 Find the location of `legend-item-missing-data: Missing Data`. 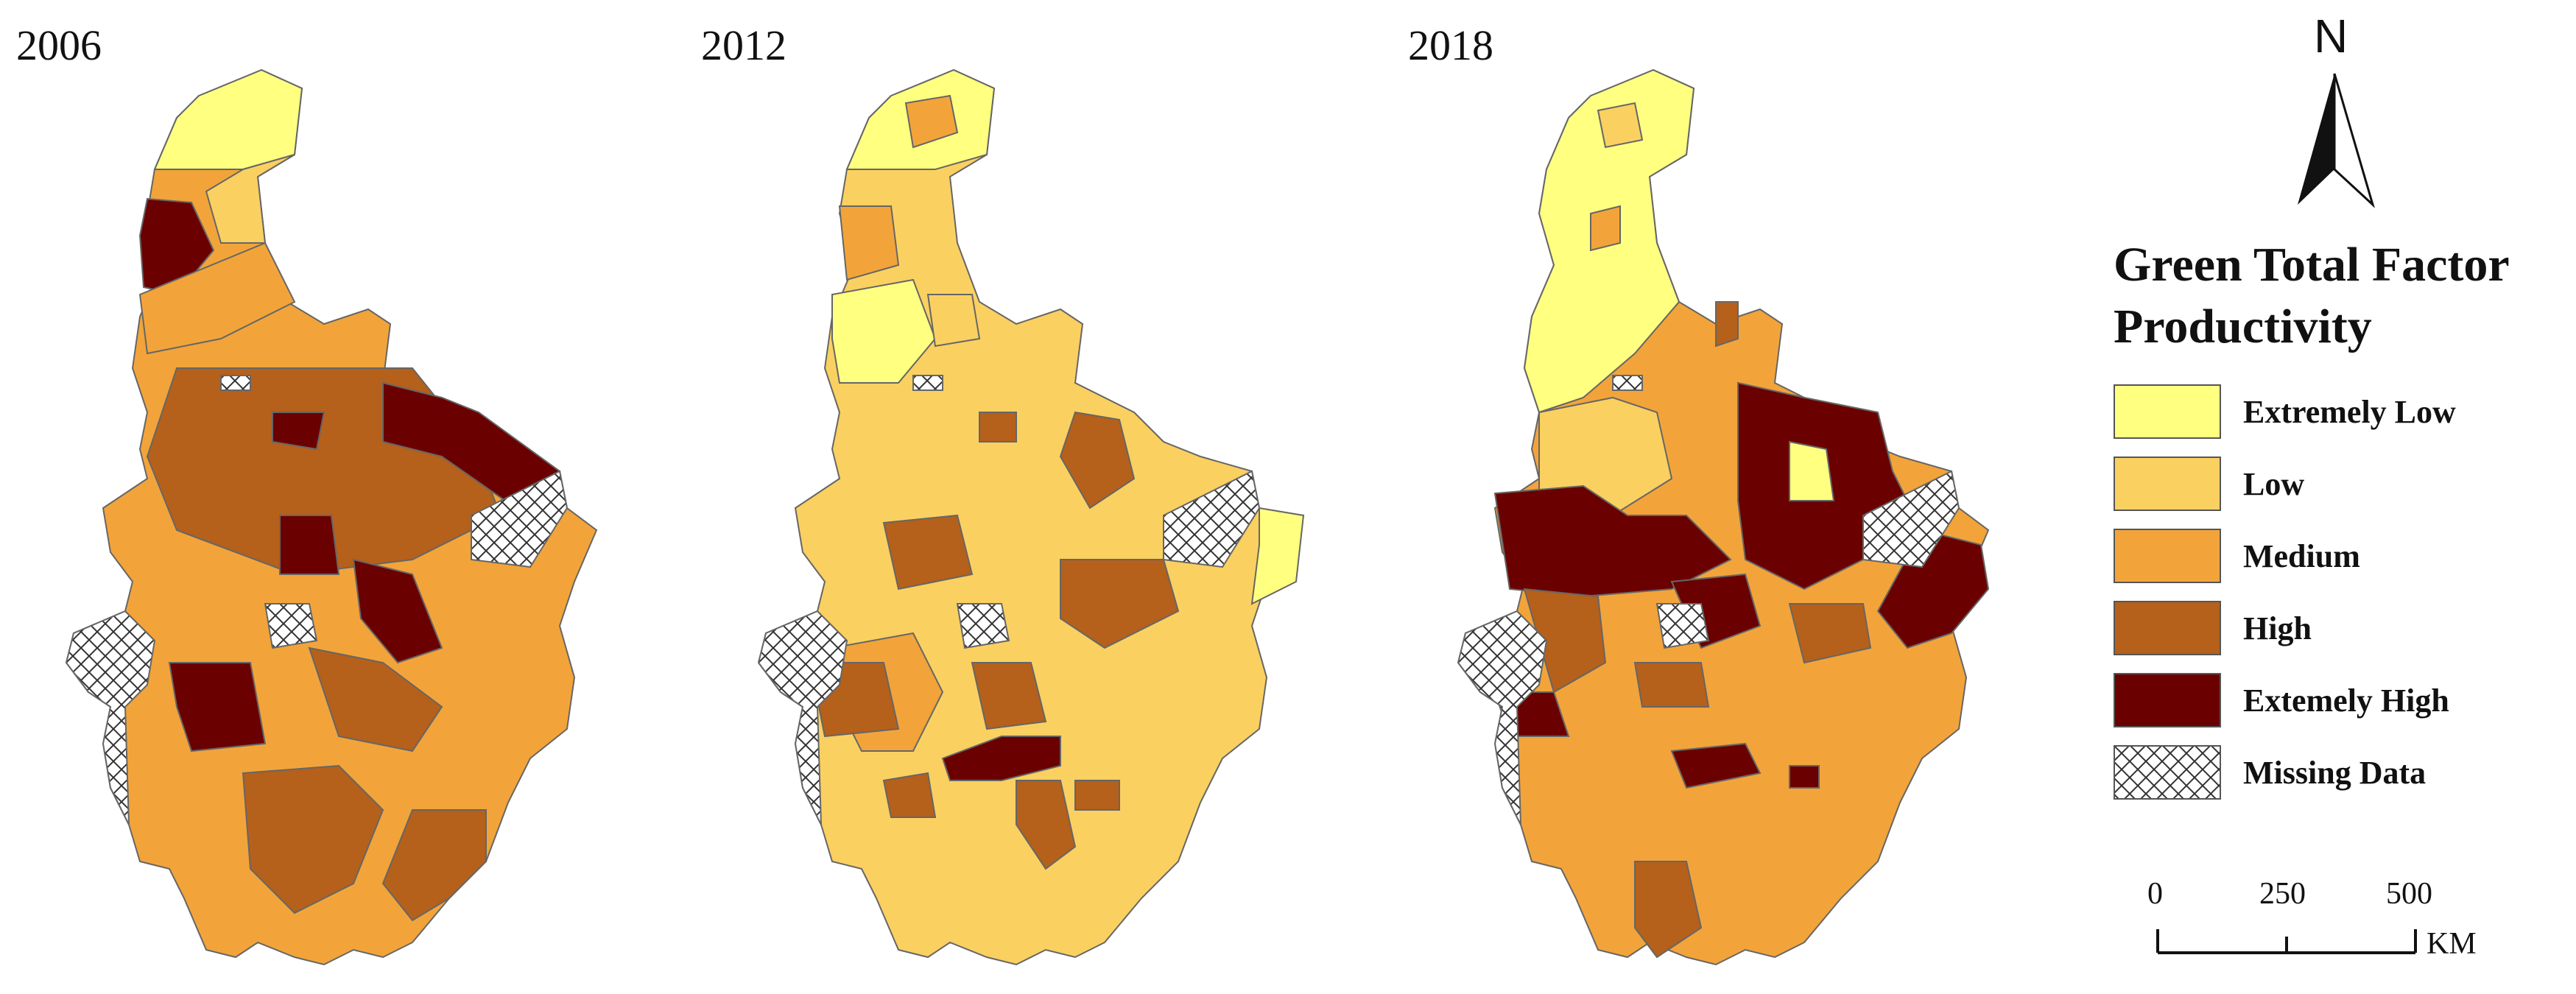

legend-item-missing-data: Missing Data is located at coordinates (2334, 774).